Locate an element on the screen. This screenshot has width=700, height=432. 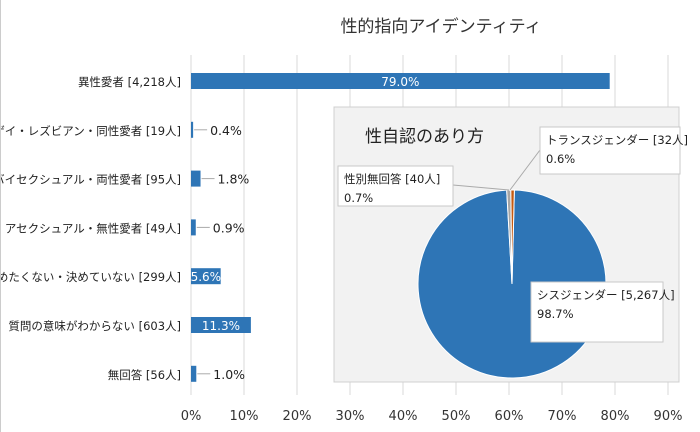
bar-chart-title: 性的指向アイデンティティ is located at coordinates (440, 26).